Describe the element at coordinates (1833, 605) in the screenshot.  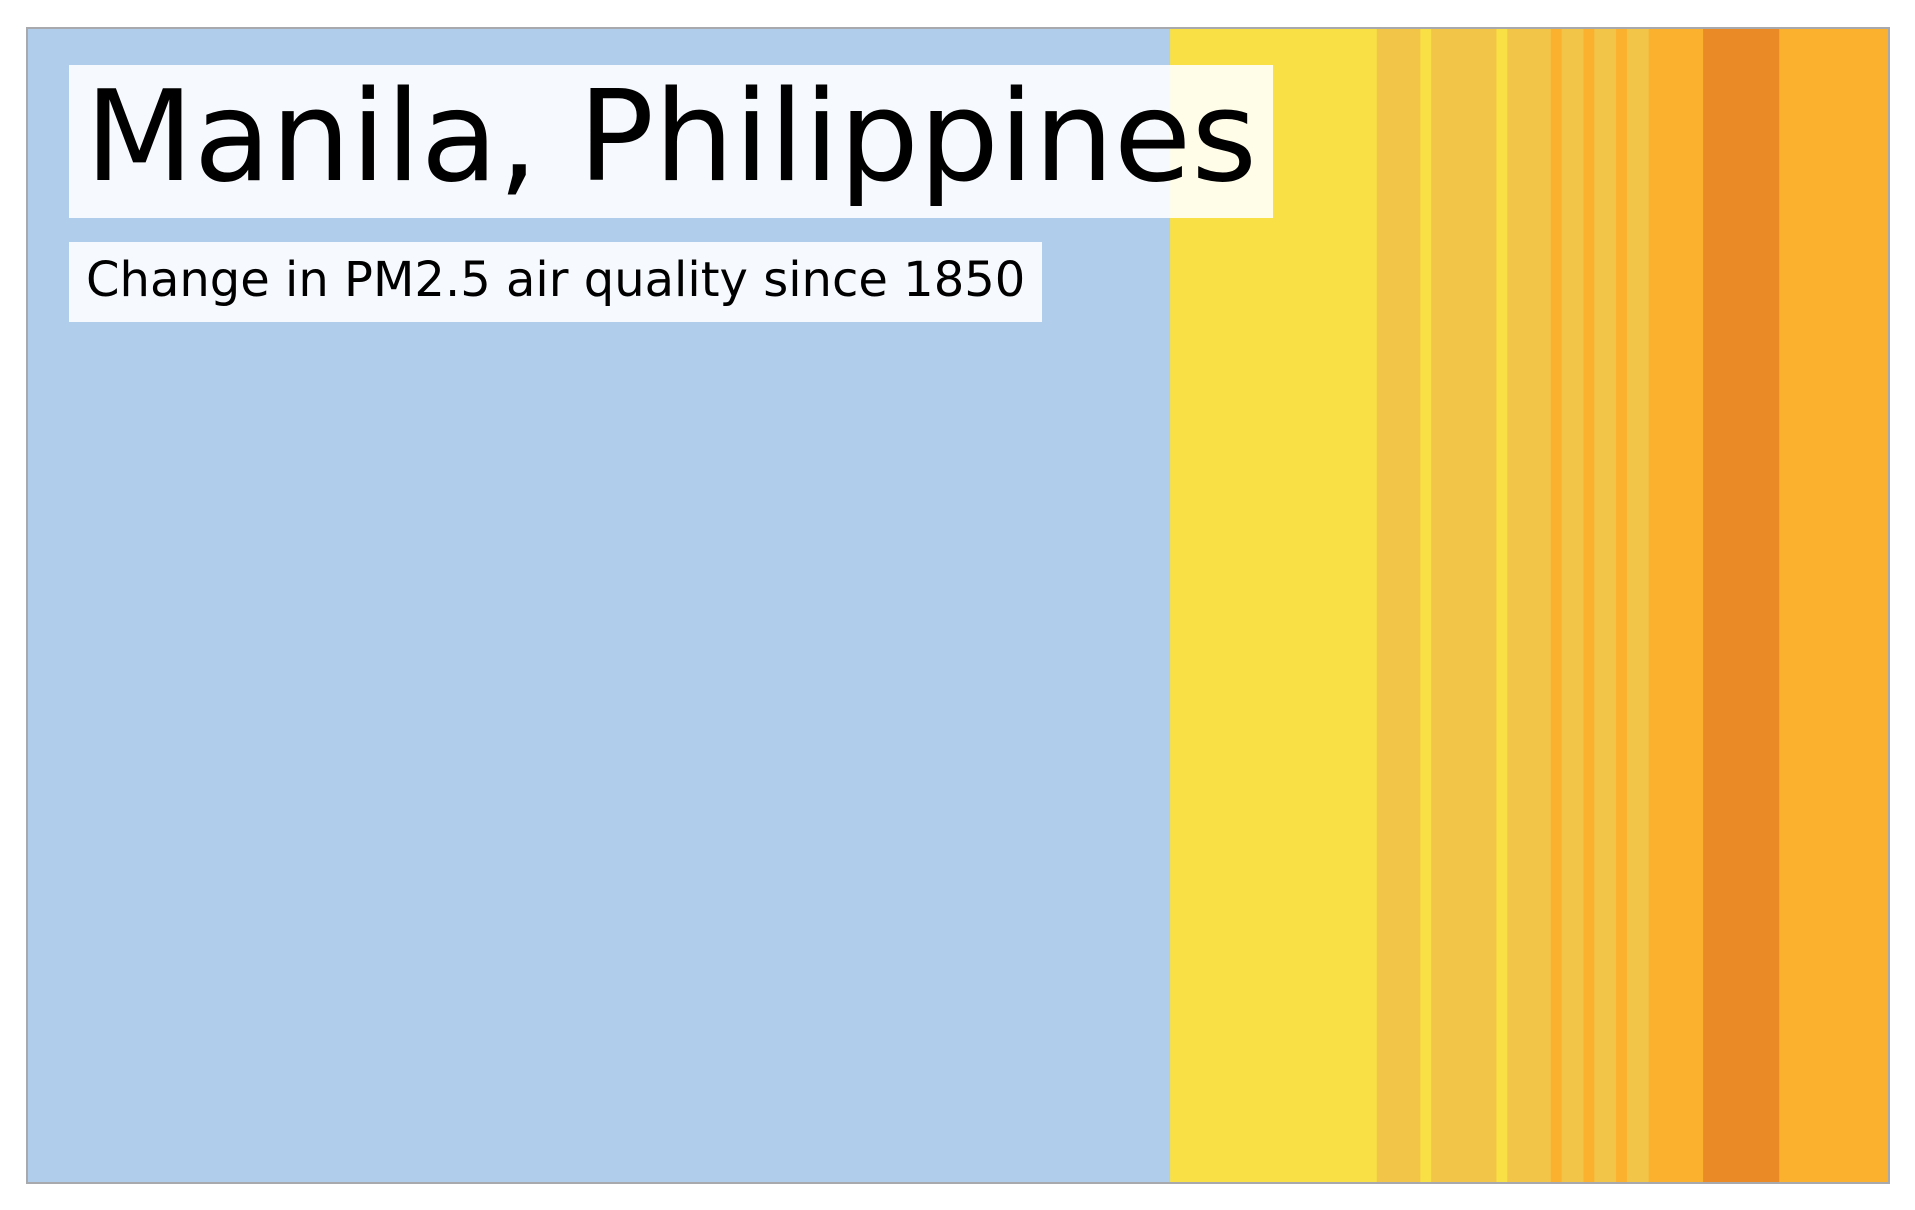
I see `stripe-2011-2021` at that location.